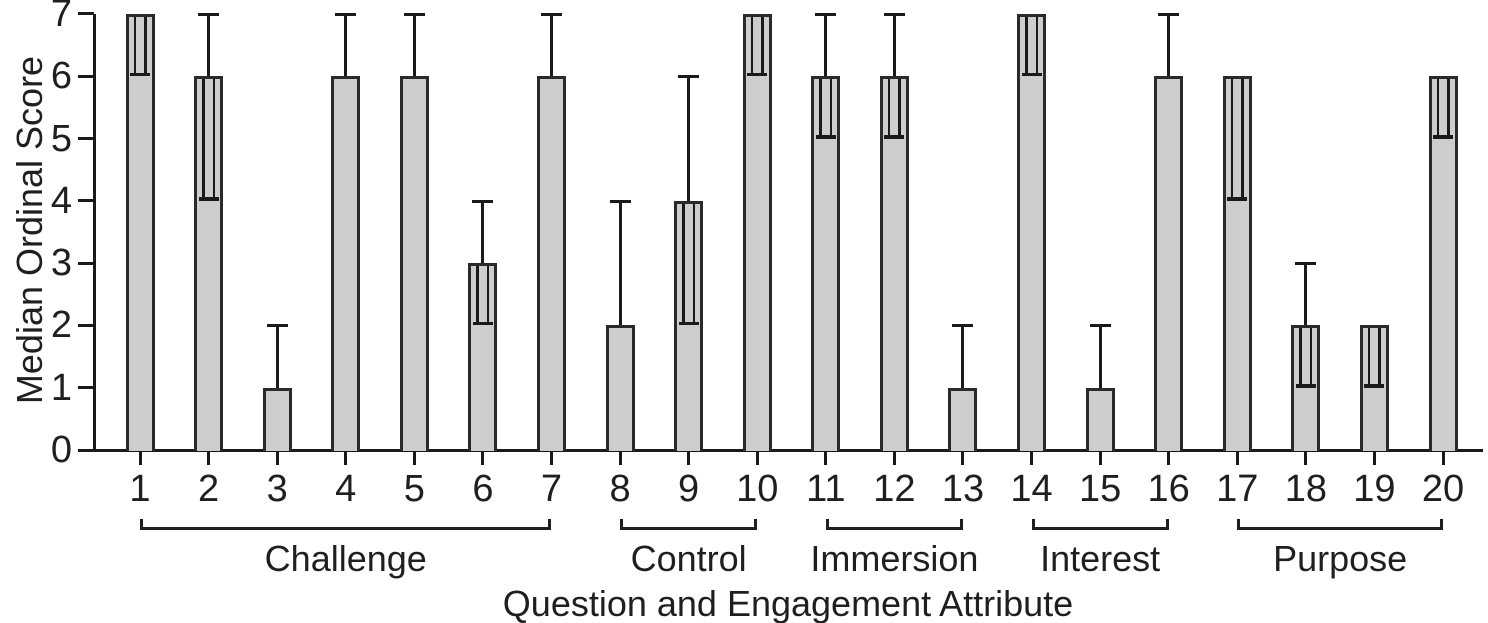  What do you see at coordinates (61, 138) in the screenshot?
I see `y-tick-label: 5` at bounding box center [61, 138].